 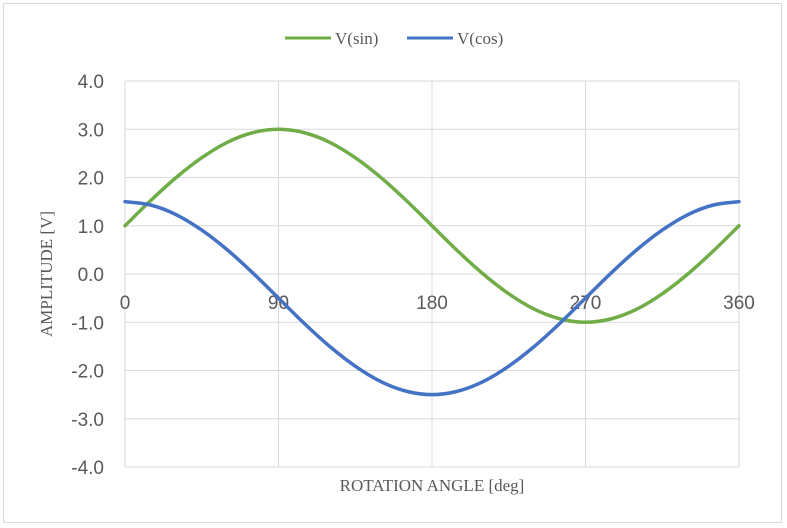 What do you see at coordinates (91, 82) in the screenshot?
I see `y-tick-label: 4.0` at bounding box center [91, 82].